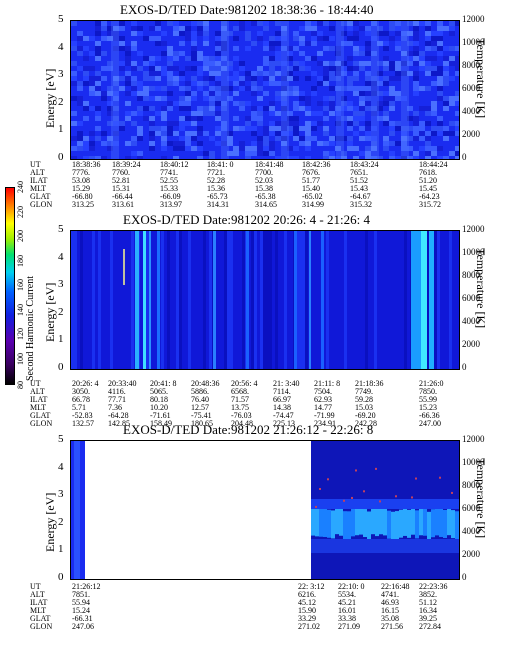 The width and height of the screenshot is (505, 649). Describe the element at coordinates (20, 334) in the screenshot. I see `colorbar-tick-label: 120` at that location.